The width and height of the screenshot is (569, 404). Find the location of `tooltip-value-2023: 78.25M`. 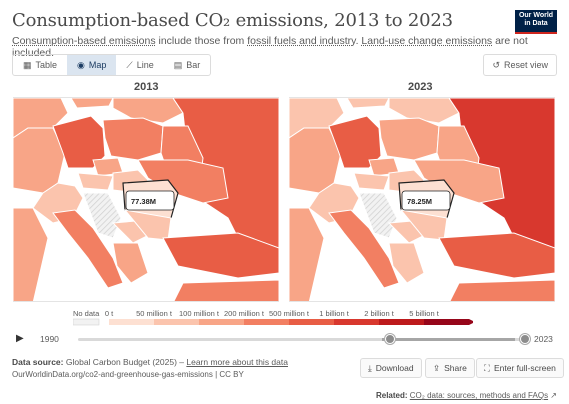

tooltip-value-2023: 78.25M is located at coordinates (420, 201).